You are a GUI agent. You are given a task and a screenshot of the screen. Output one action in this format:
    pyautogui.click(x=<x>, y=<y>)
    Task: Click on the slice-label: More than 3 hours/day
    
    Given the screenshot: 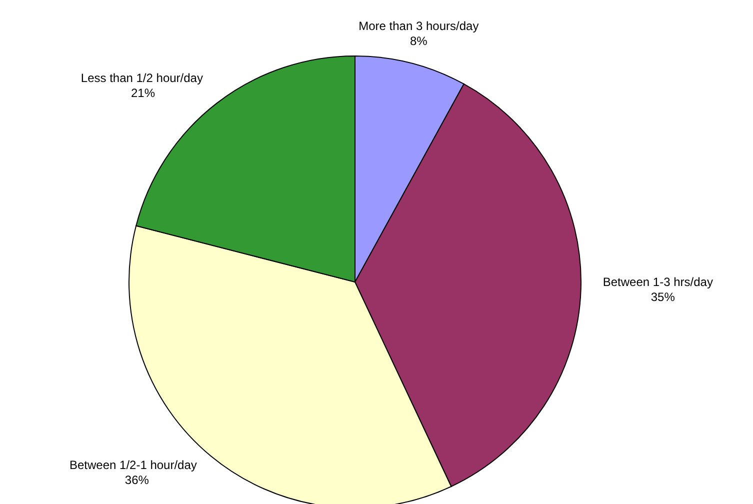 What is the action you would take?
    pyautogui.click(x=418, y=26)
    